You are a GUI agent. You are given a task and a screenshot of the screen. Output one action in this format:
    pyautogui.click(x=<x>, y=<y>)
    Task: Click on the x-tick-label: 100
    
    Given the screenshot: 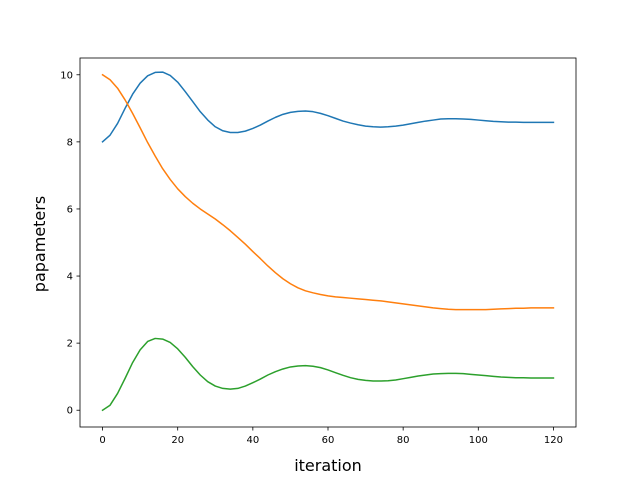 What is the action you would take?
    pyautogui.click(x=478, y=440)
    